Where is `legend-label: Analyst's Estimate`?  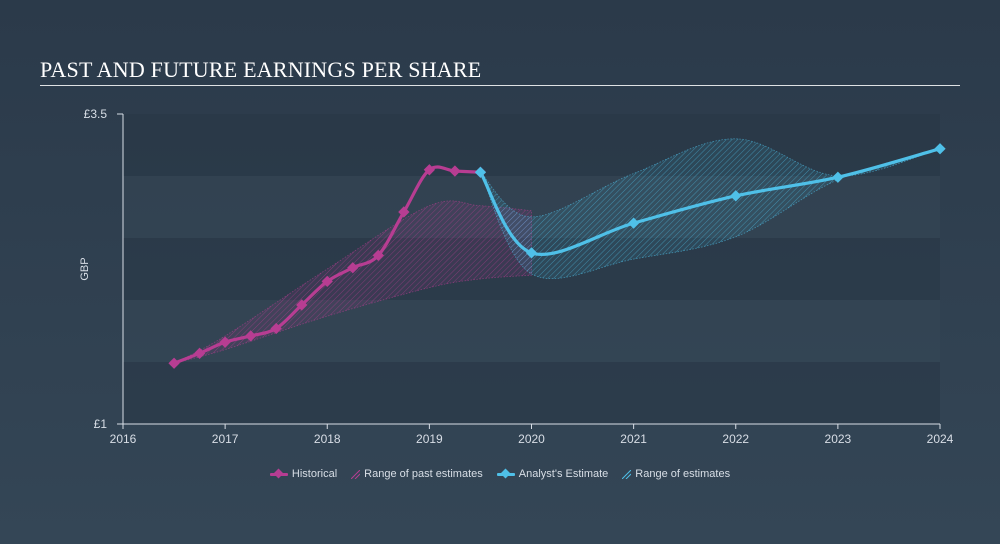
legend-label: Analyst's Estimate is located at coordinates (563, 474).